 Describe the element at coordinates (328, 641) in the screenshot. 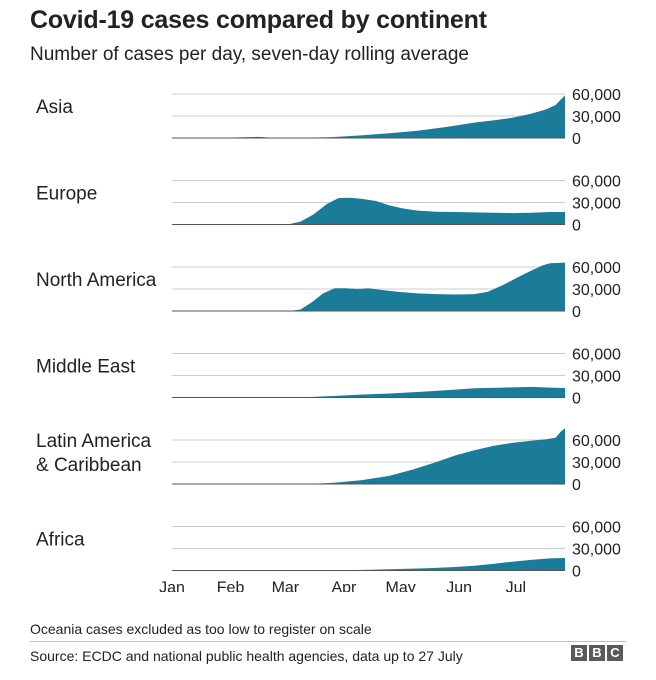

I see `footer-divider` at that location.